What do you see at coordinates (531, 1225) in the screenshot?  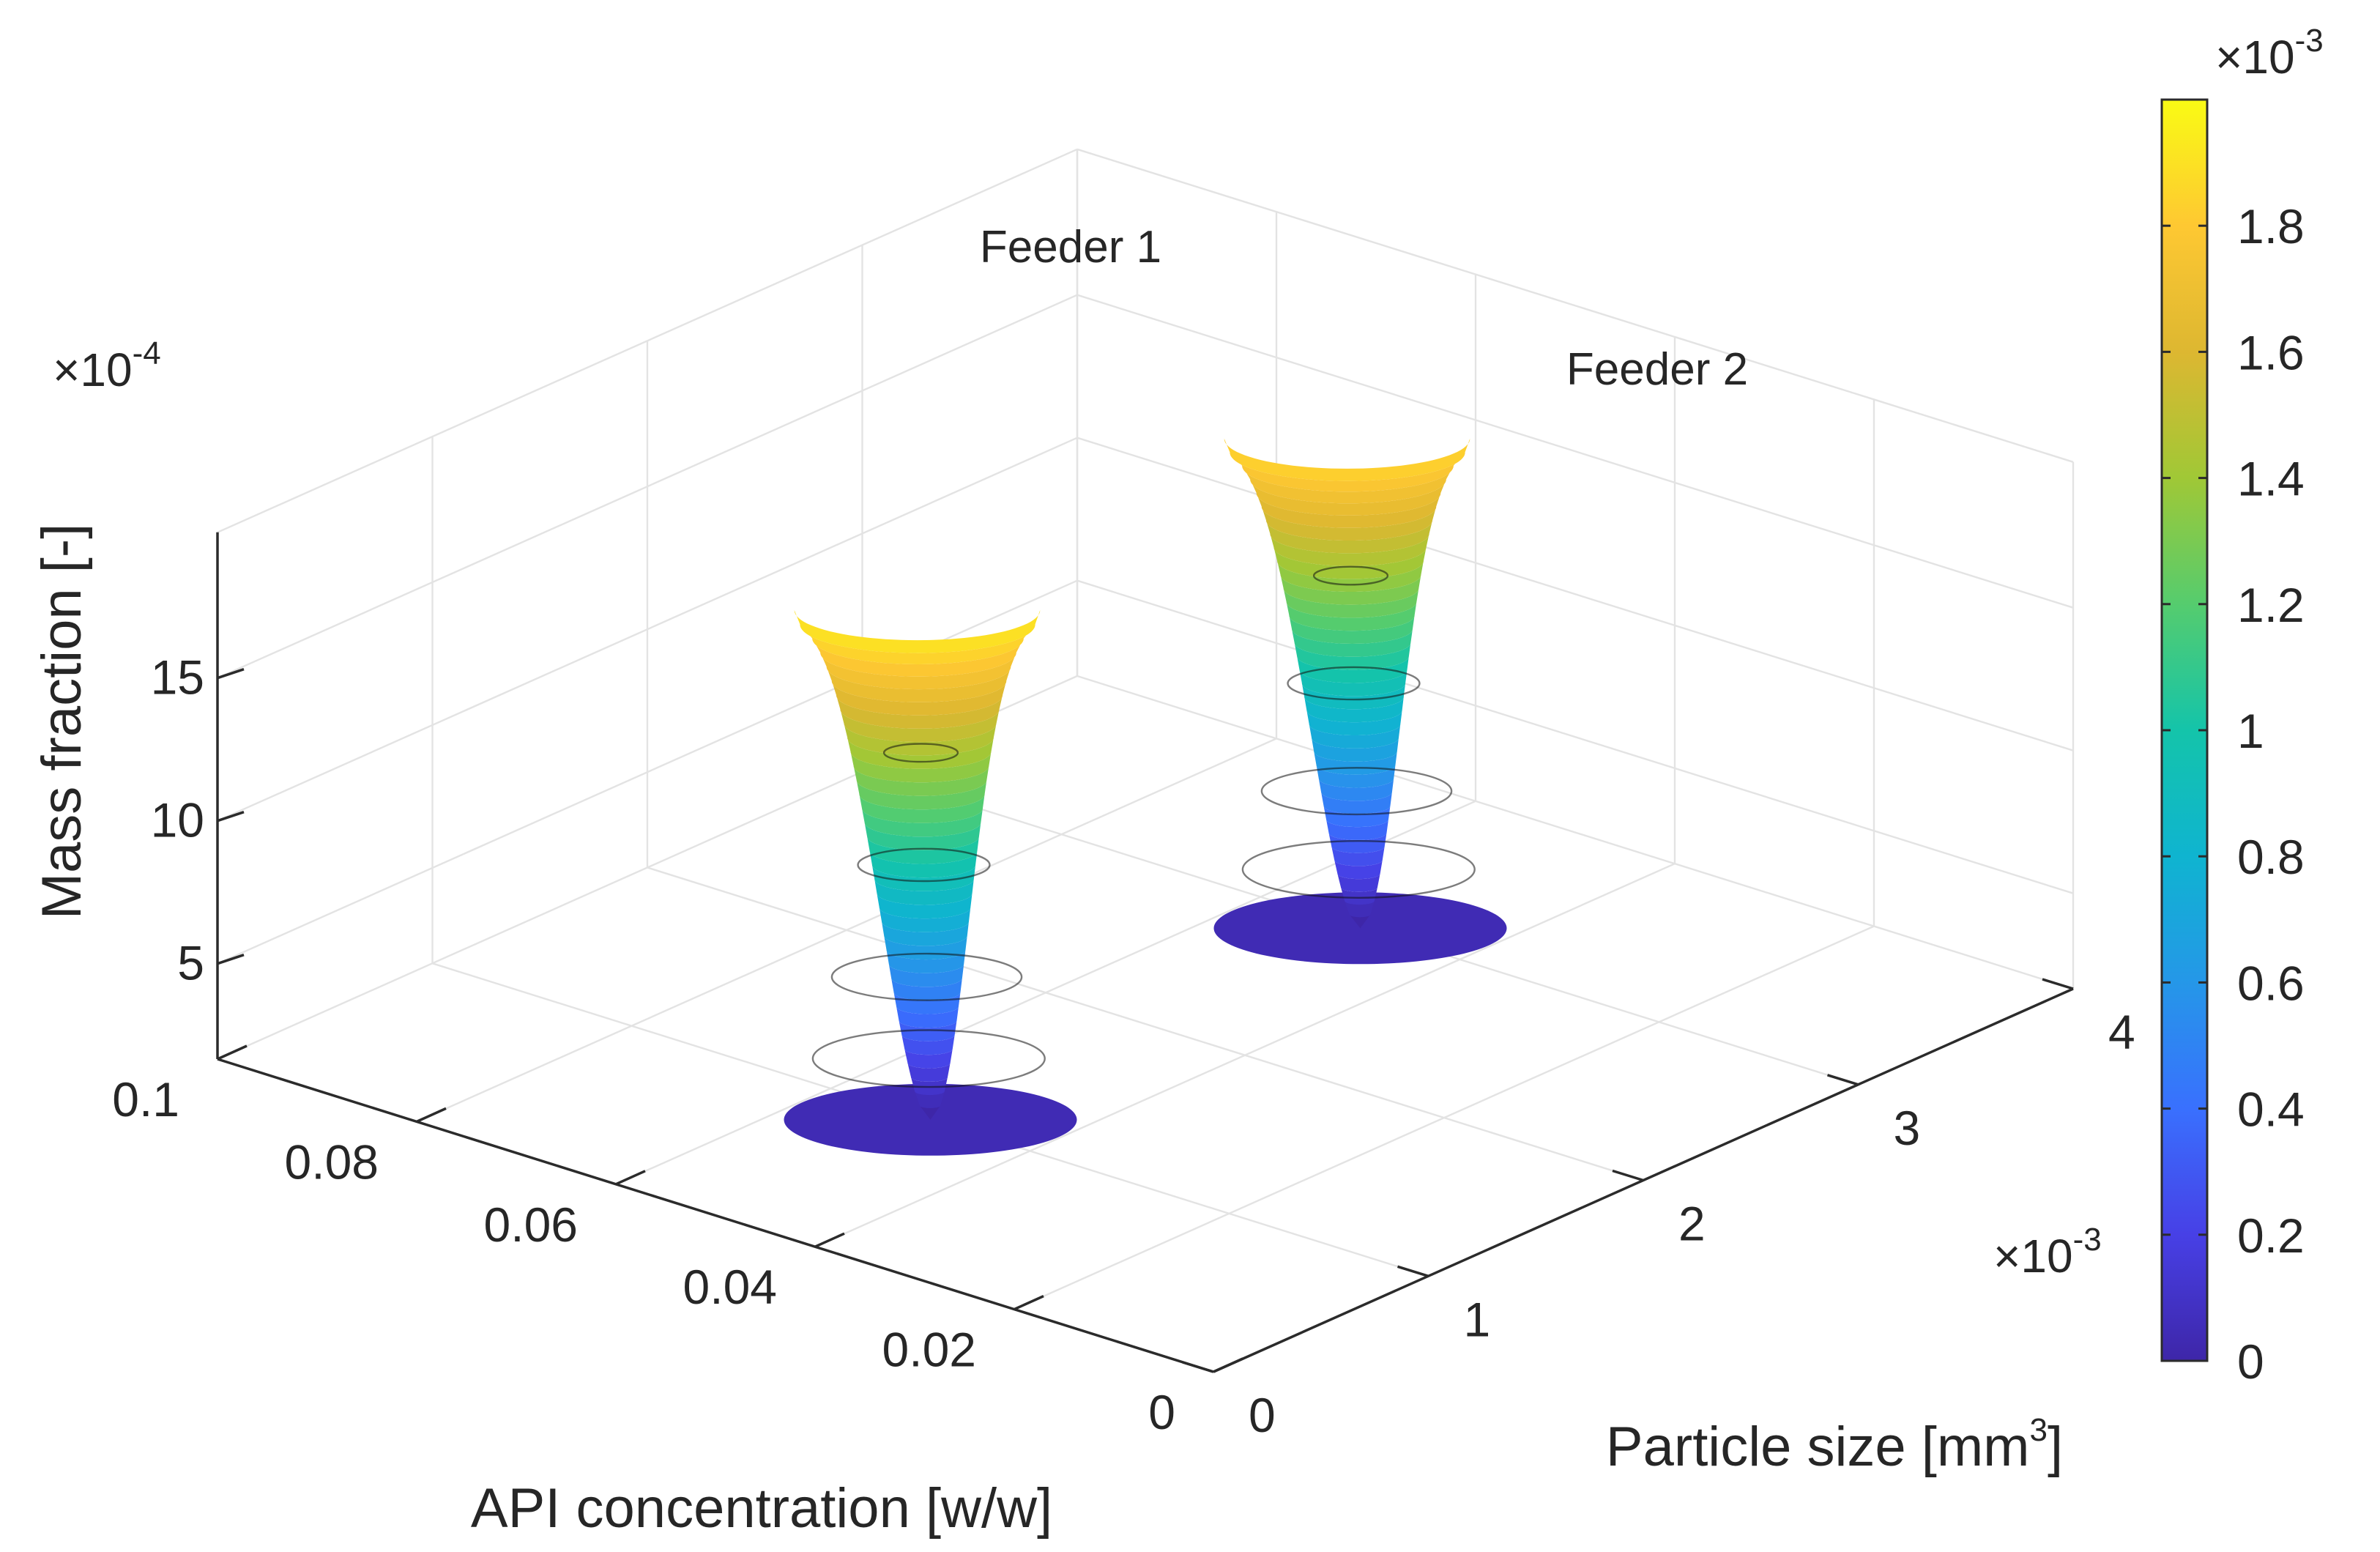 I see `x-tick-label-3: 0.06` at bounding box center [531, 1225].